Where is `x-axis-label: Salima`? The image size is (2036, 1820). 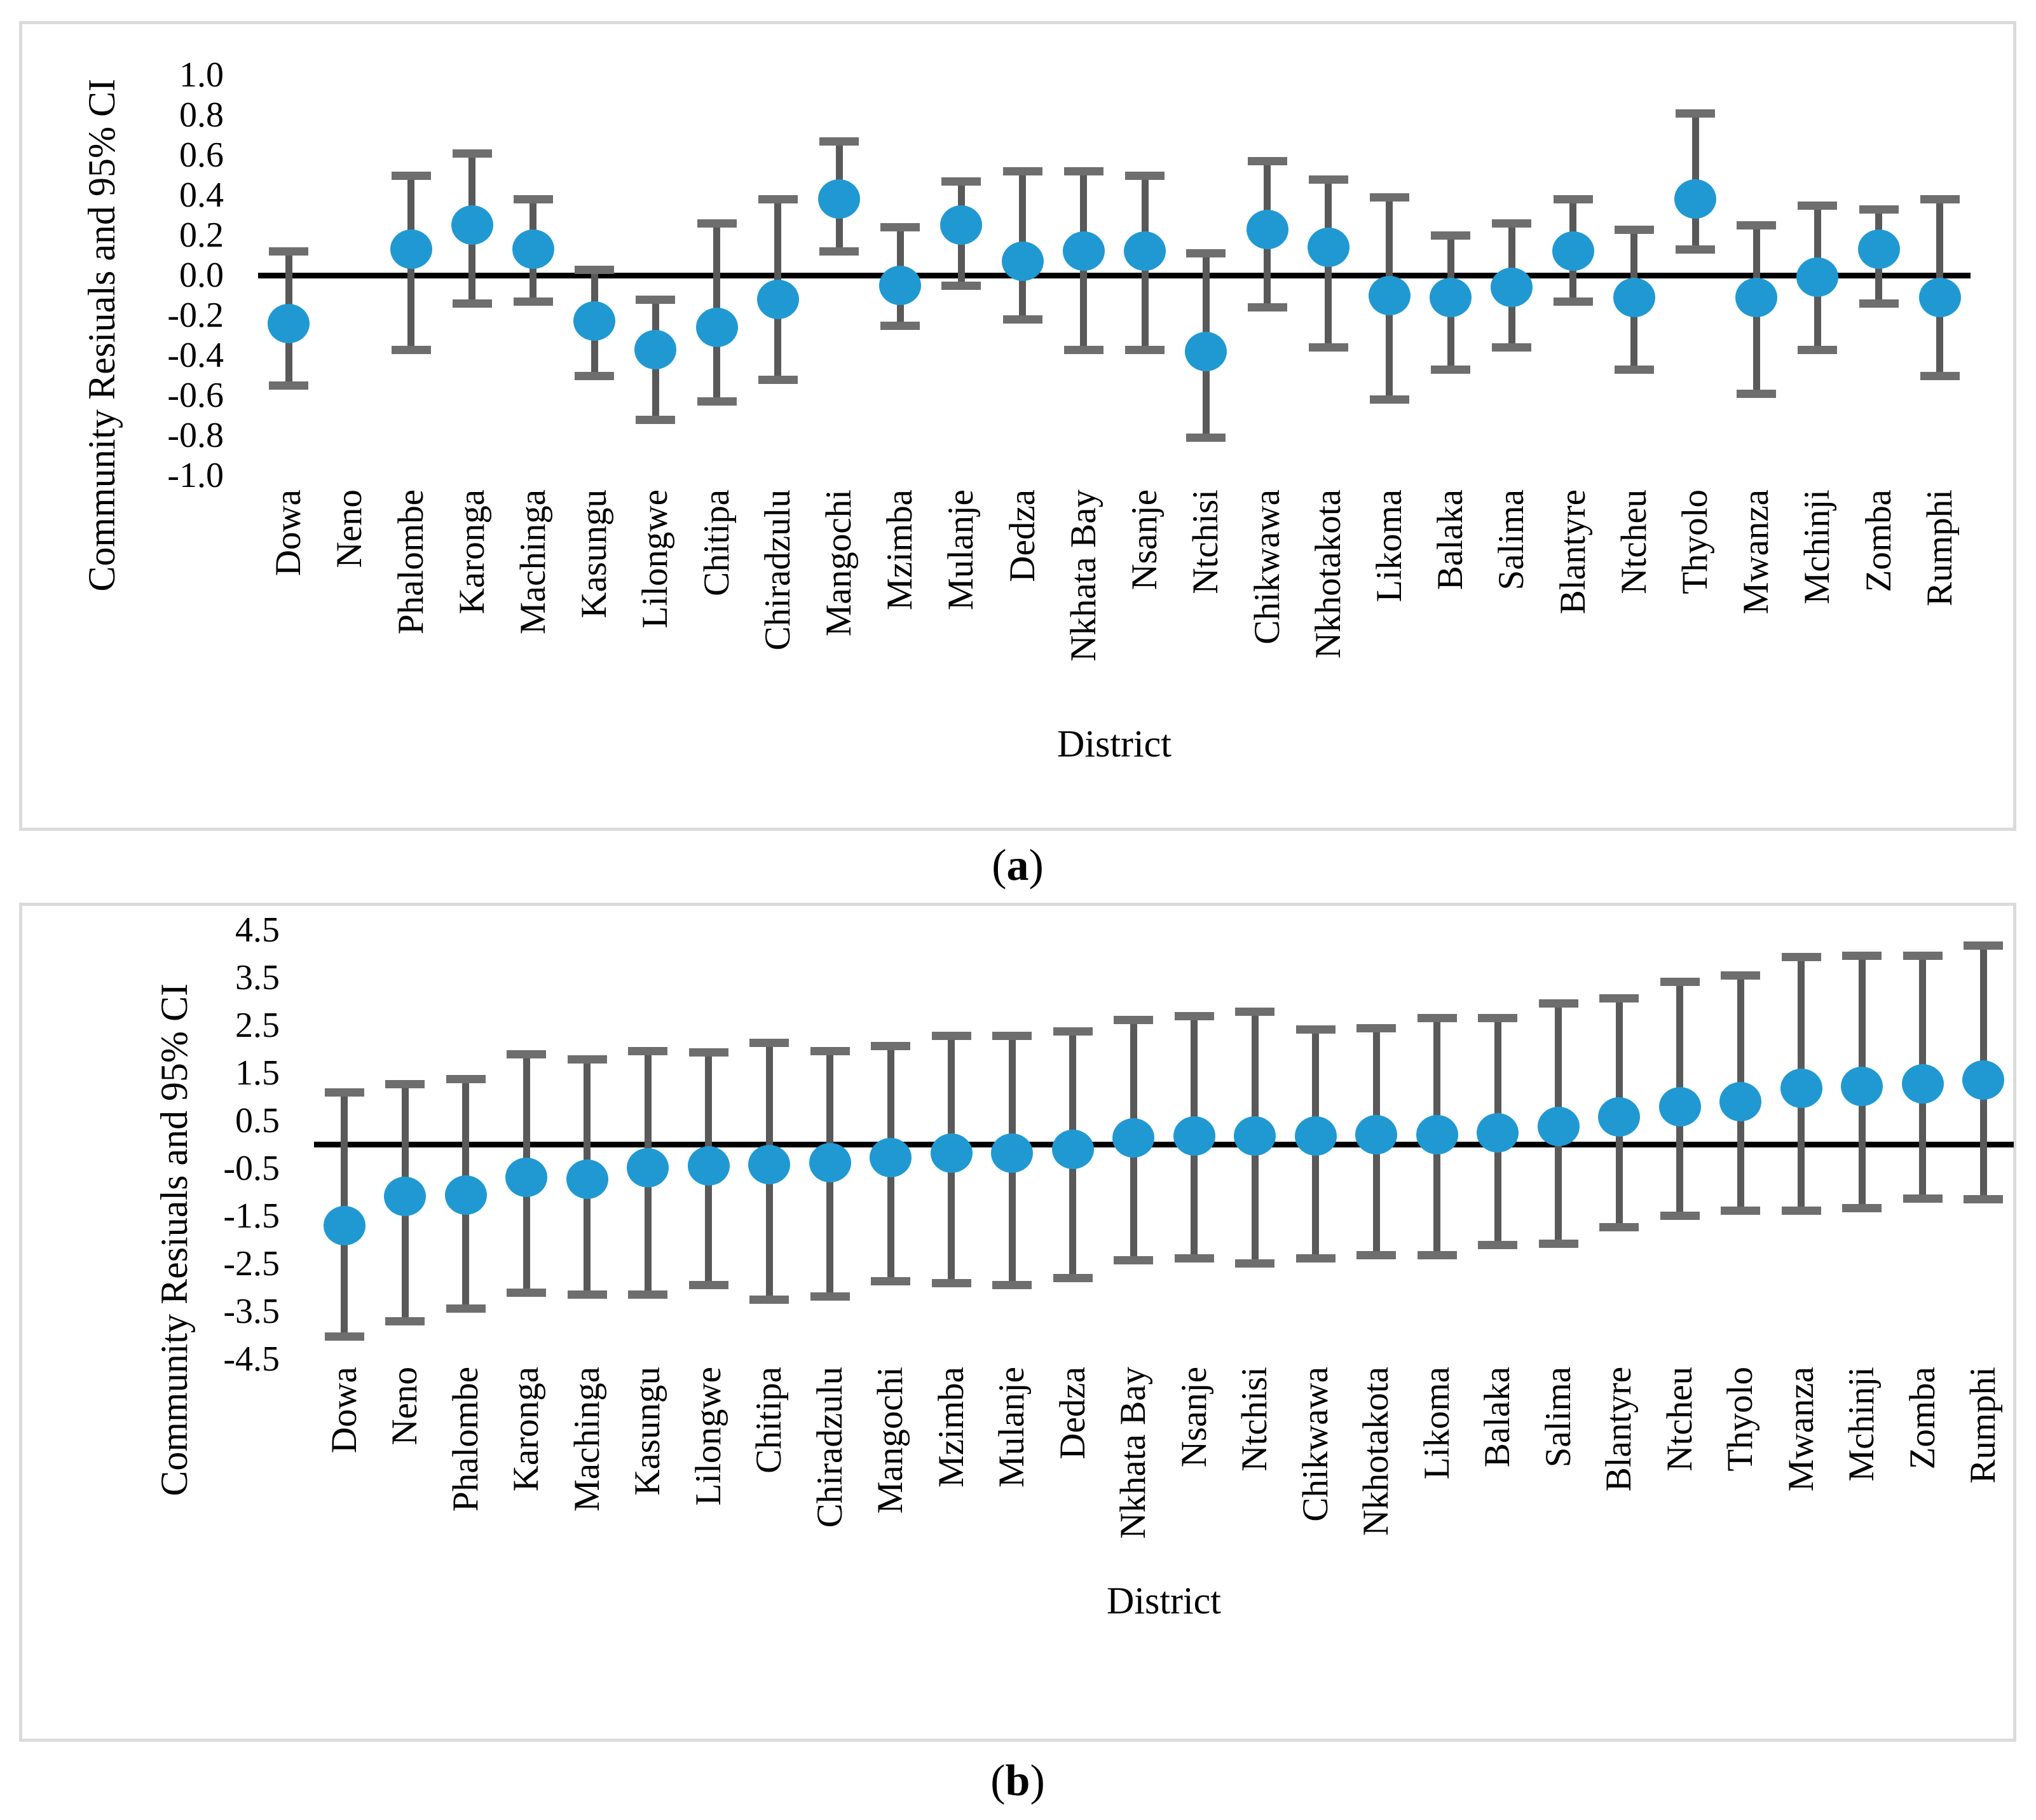
x-axis-label: Salima is located at coordinates (1558, 1418).